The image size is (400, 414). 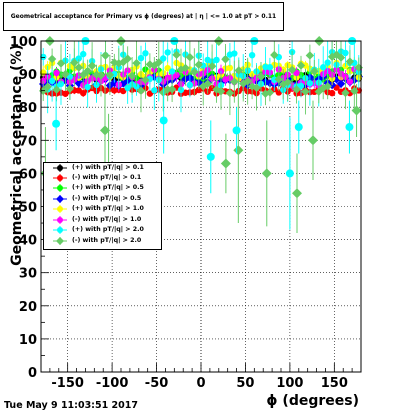 What do you see at coordinates (102, 230) in the screenshot?
I see `legend-entry: (+) with pT/|q| > 2.0` at bounding box center [102, 230].